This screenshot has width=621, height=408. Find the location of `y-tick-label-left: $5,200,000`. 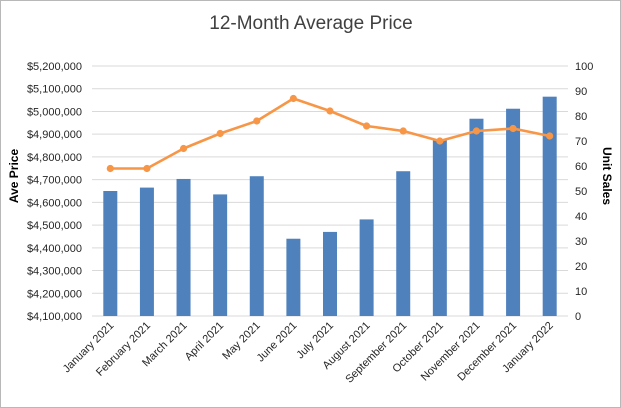

y-tick-label-left: $5,200,000 is located at coordinates (54, 67).